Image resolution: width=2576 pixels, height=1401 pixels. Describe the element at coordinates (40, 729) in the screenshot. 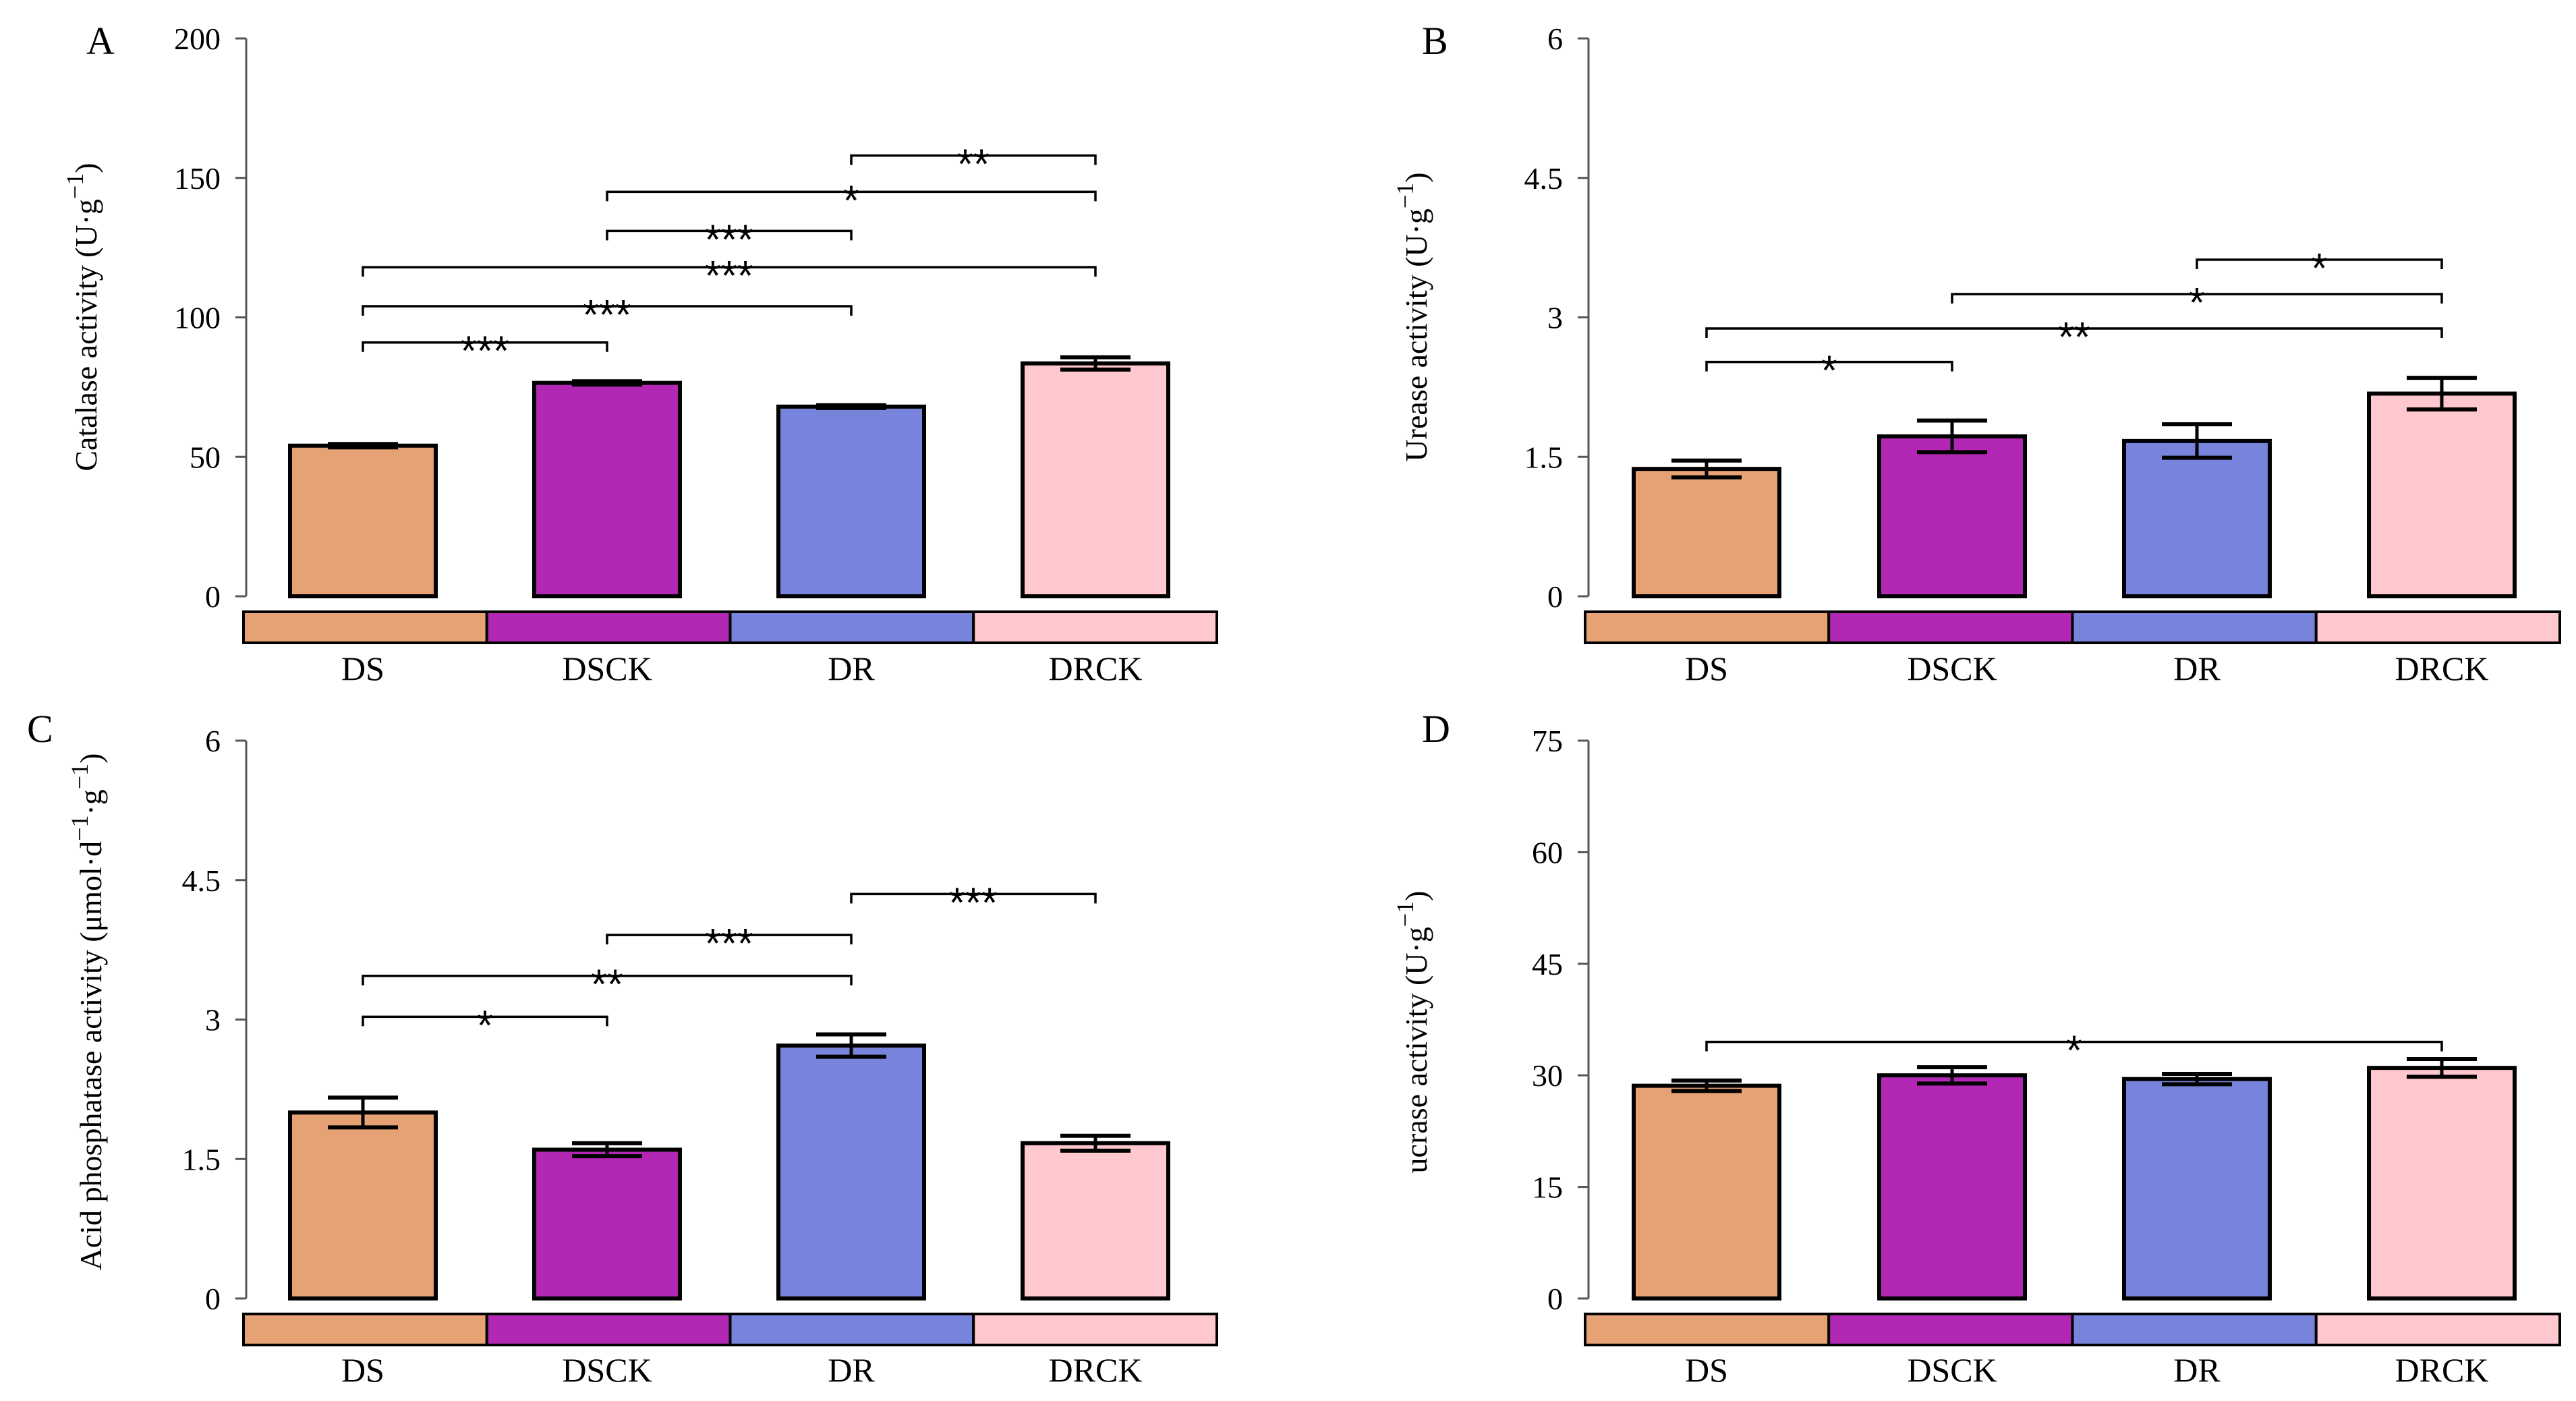

I see `panel-label: C` at that location.